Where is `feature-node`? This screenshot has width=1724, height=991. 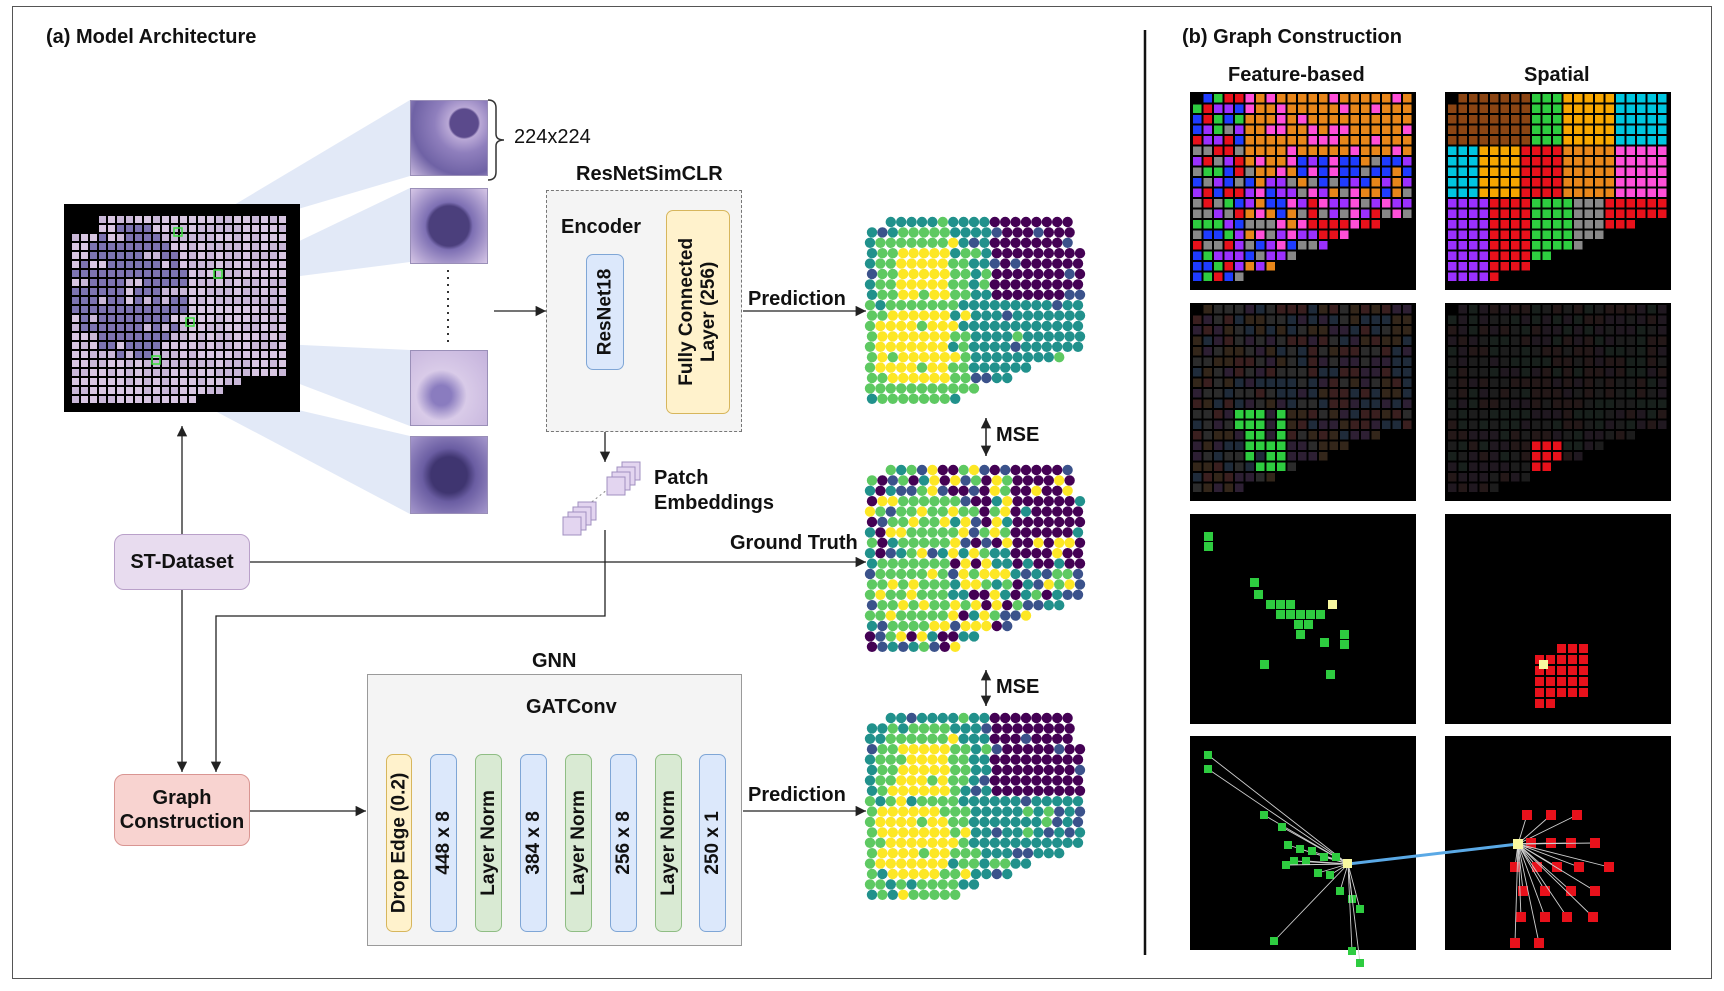
feature-node is located at coordinates (1312, 851).